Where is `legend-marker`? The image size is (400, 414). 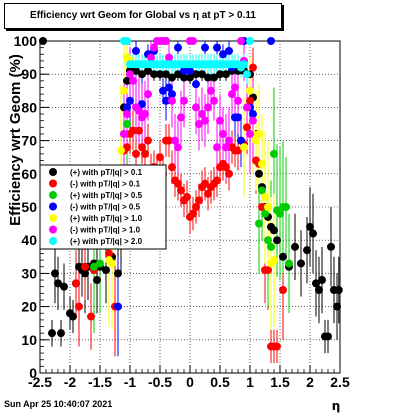
legend-marker is located at coordinates (53, 183).